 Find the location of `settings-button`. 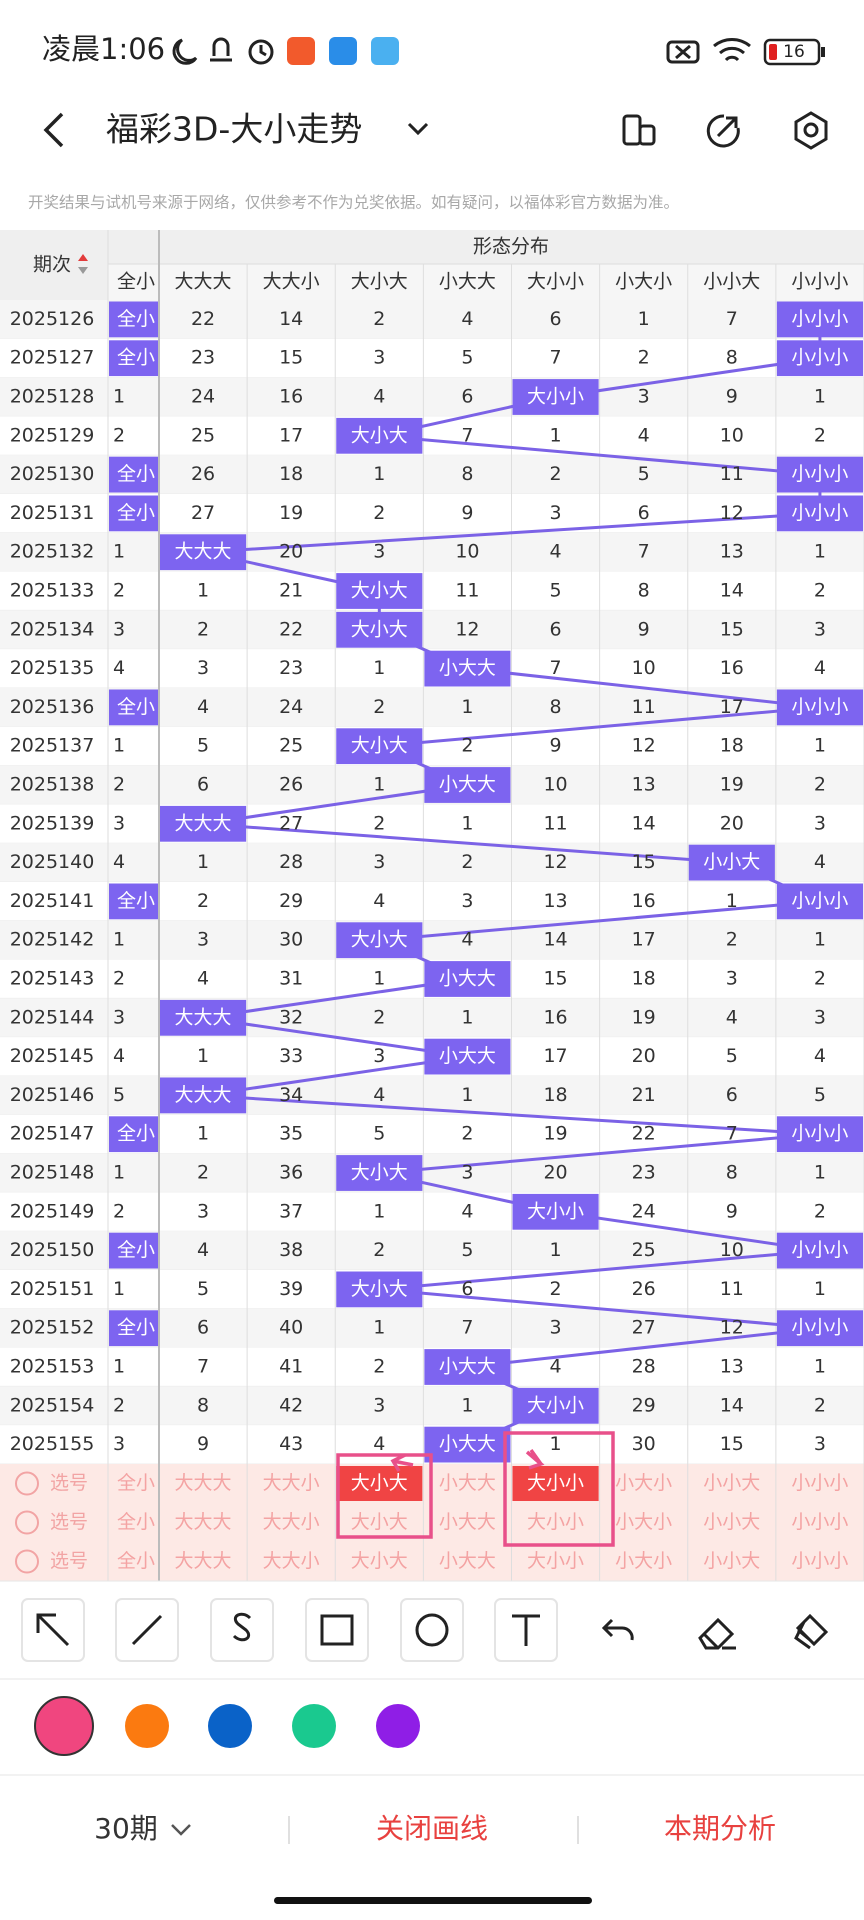

settings-button is located at coordinates (811, 130).